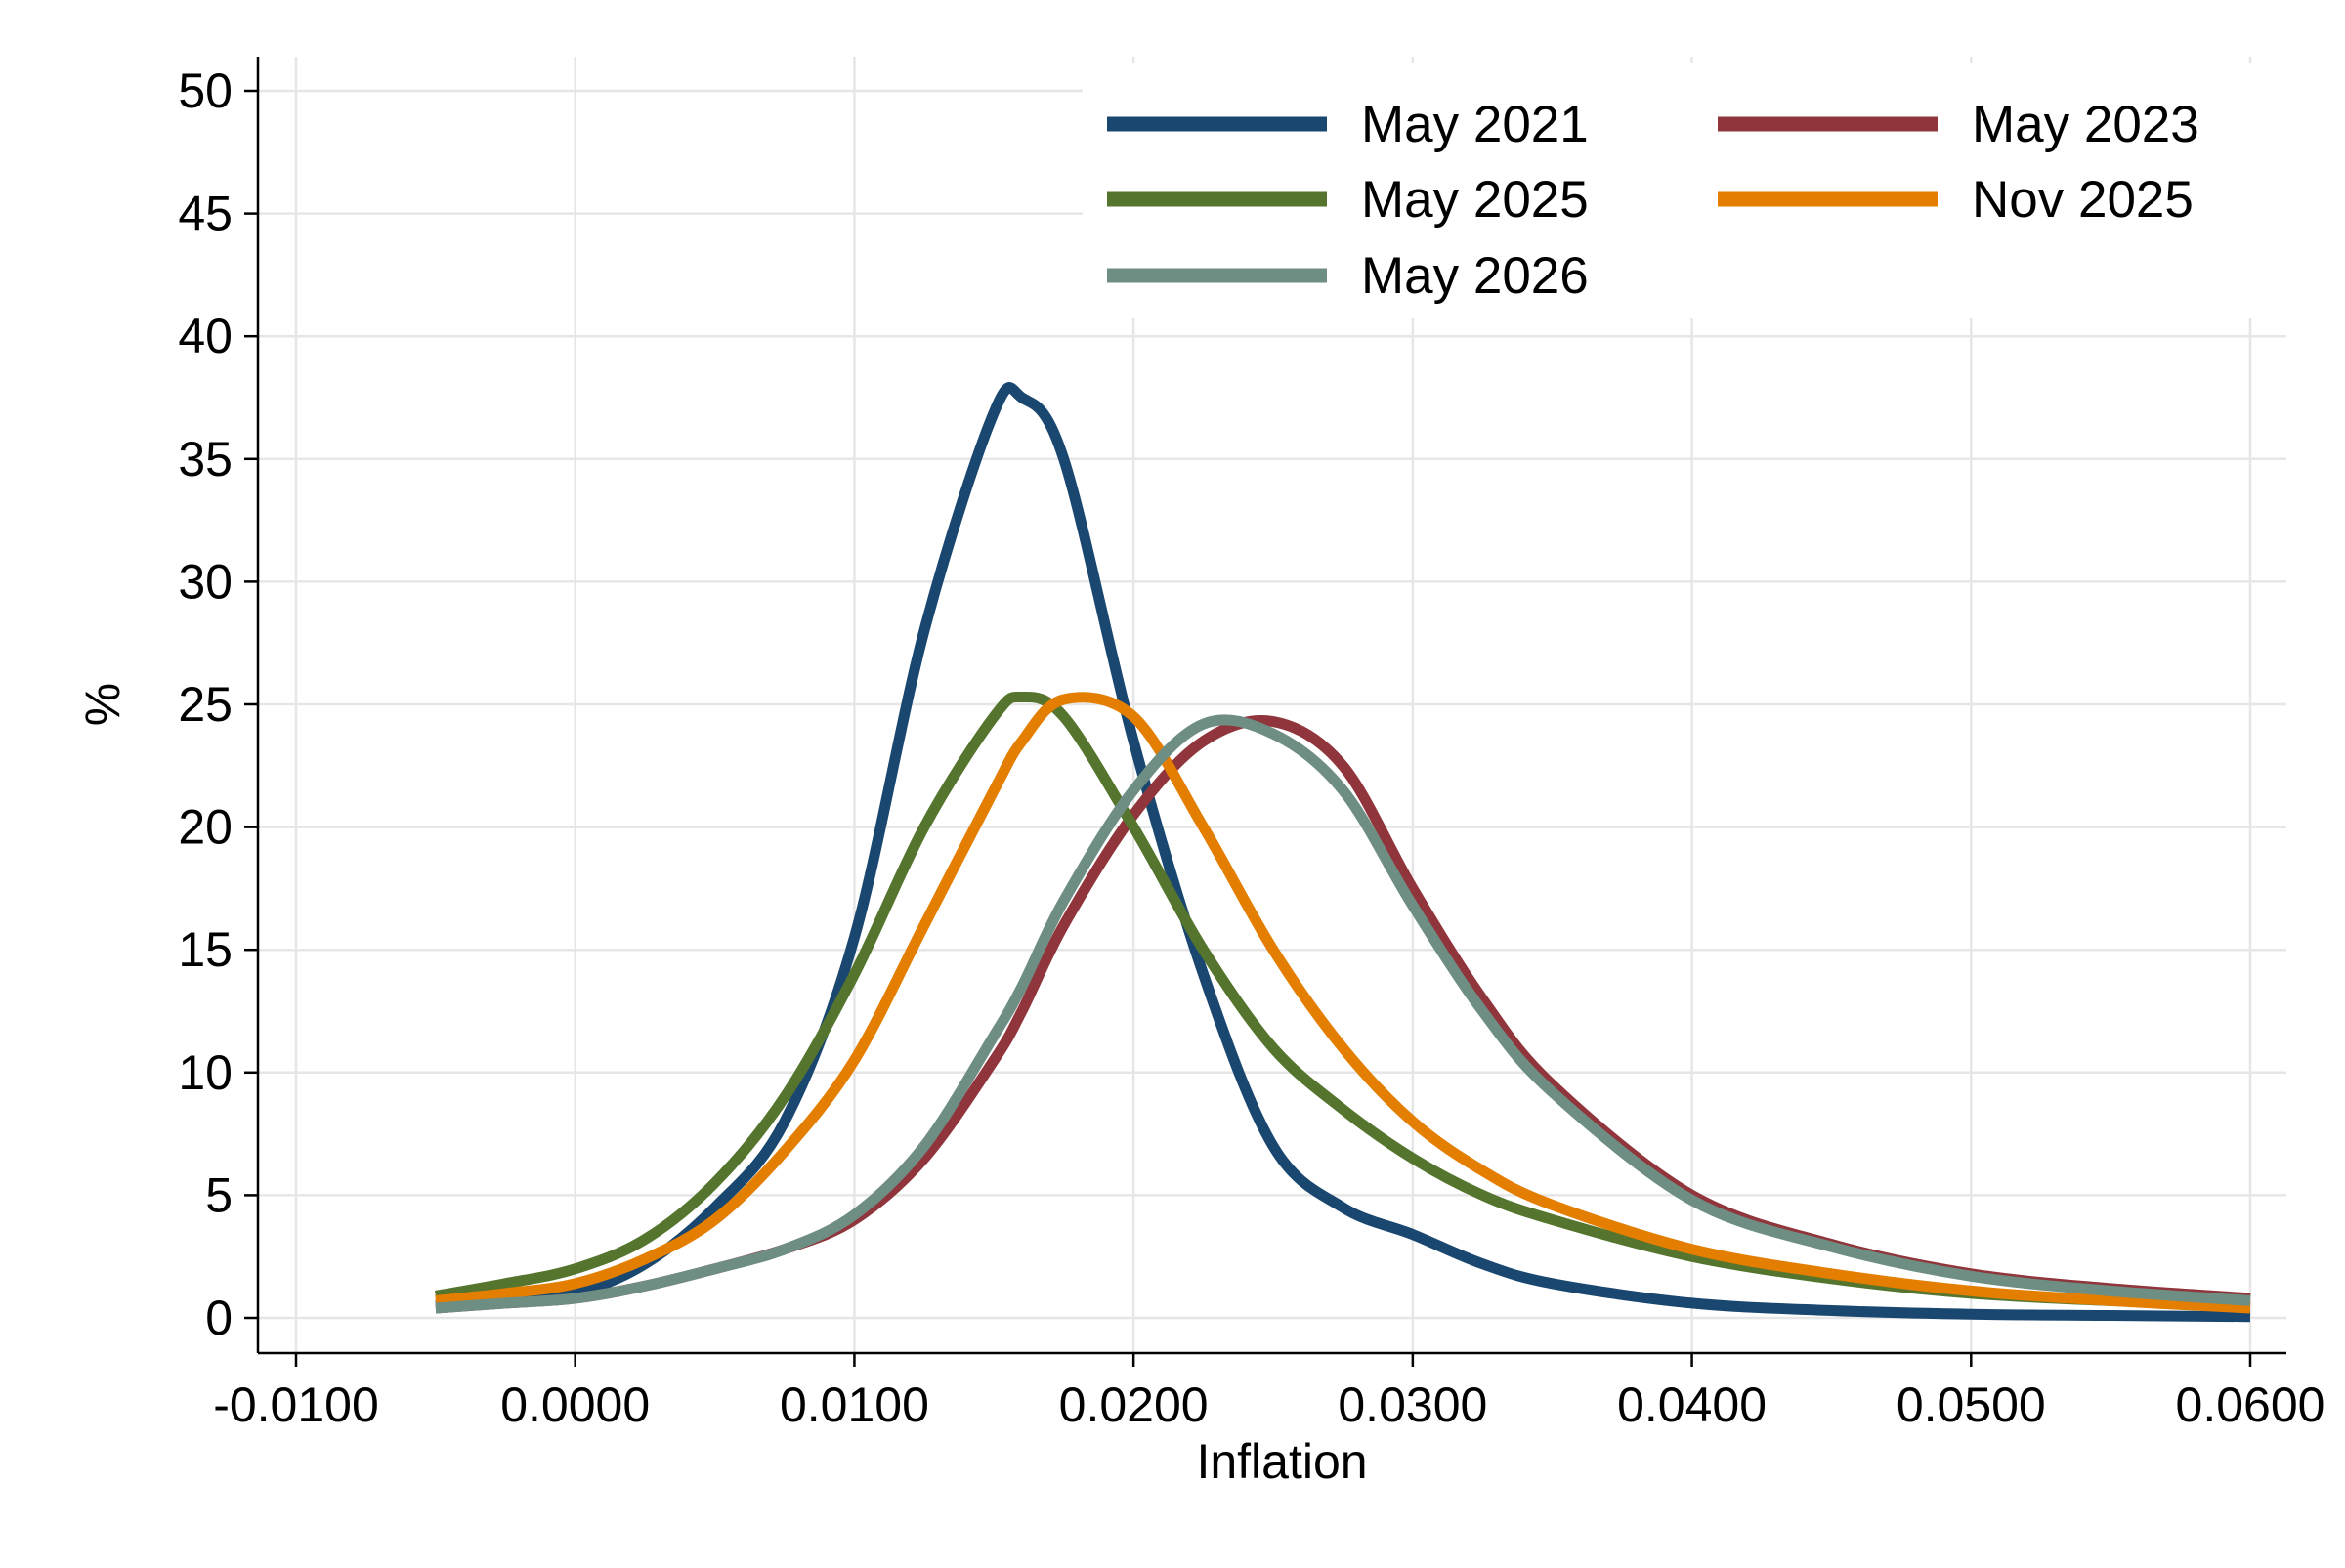 This screenshot has width=2345, height=1568. I want to click on legend: May 2021 May 2023 May 2025 Nov 2025 May 2026, so click(1688, 190).